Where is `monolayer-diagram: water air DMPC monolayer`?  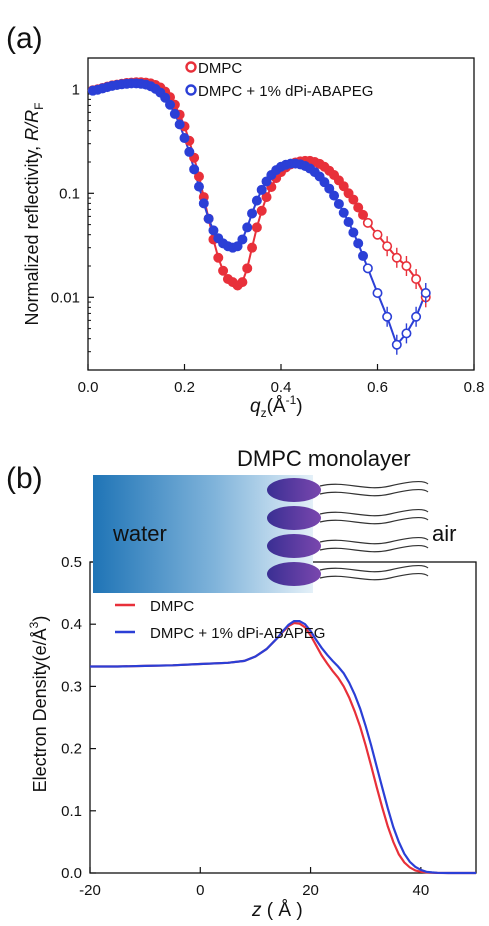
monolayer-diagram: water air DMPC monolayer is located at coordinates (274, 519).